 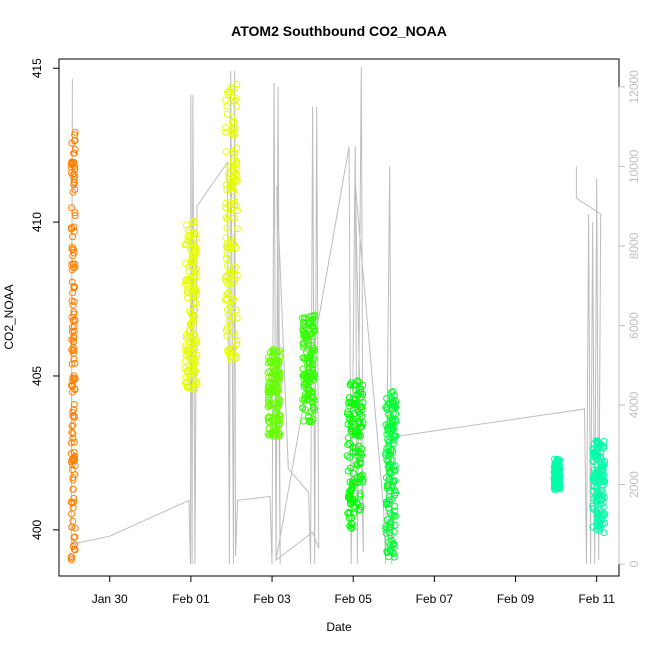 I want to click on right-tick-label: 6000, so click(x=634, y=325).